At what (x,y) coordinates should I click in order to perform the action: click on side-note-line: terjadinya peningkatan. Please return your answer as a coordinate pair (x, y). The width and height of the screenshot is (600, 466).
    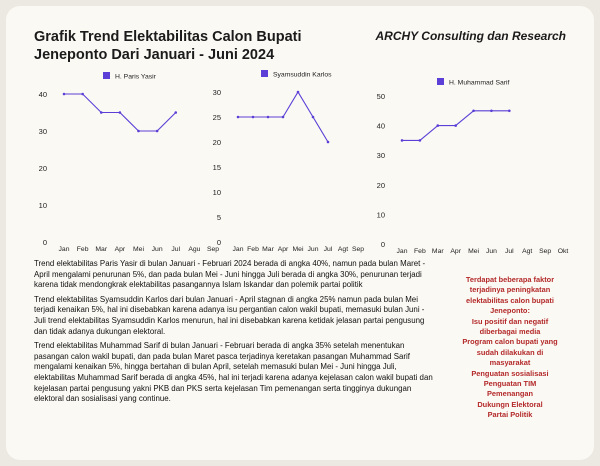
    Looking at the image, I should click on (510, 290).